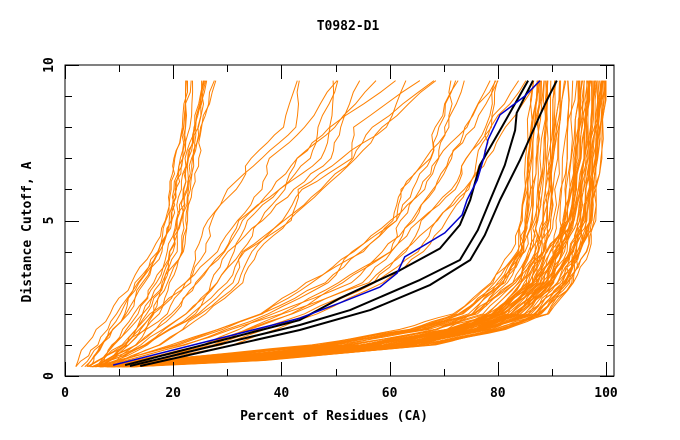 This screenshot has width=680, height=440. Describe the element at coordinates (282, 393) in the screenshot. I see `x-tick-label: 40` at that location.